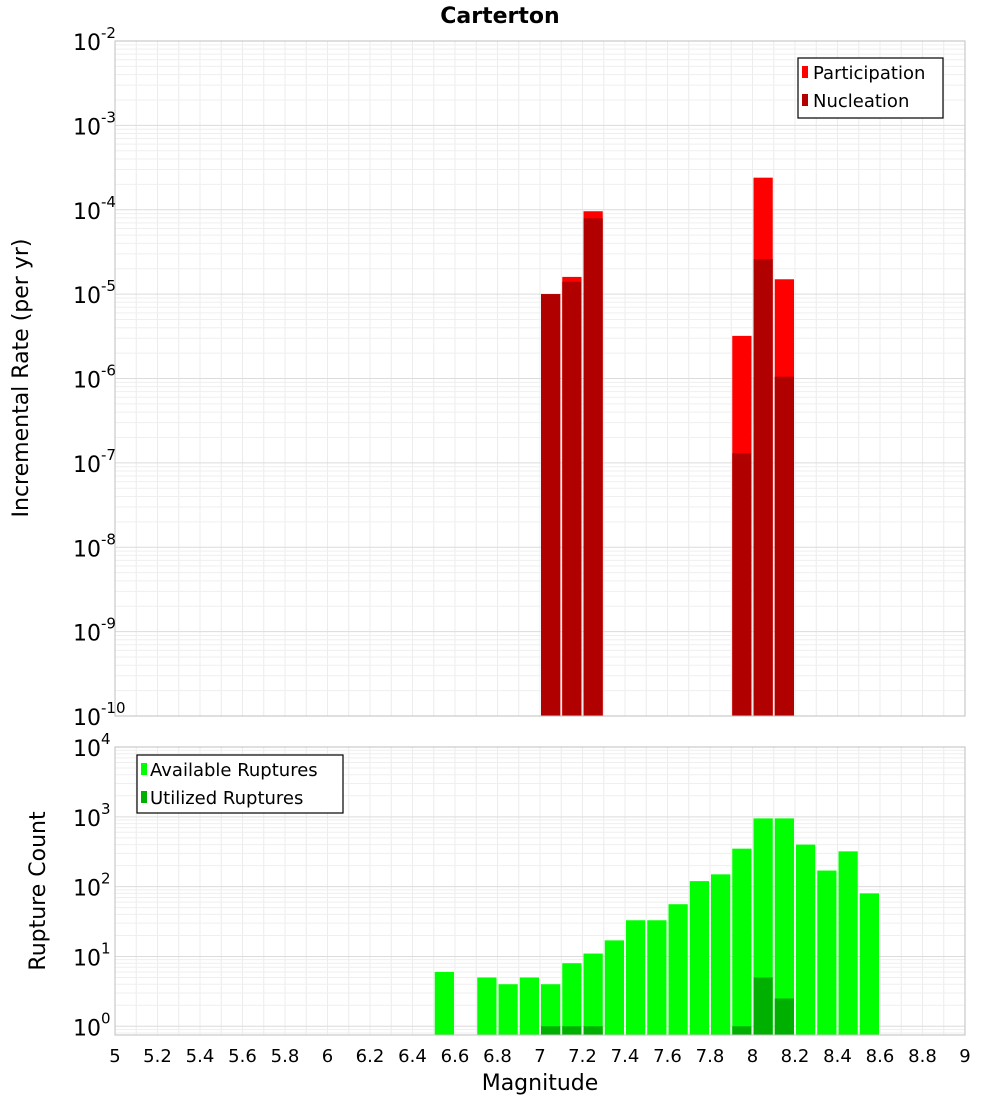  What do you see at coordinates (94, 462) in the screenshot?
I see `top-y-tick-label: 10⁻⁷` at bounding box center [94, 462].